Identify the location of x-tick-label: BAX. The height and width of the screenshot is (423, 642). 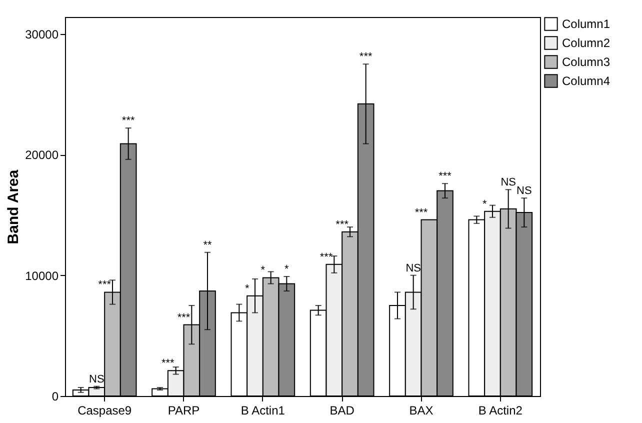
(421, 411).